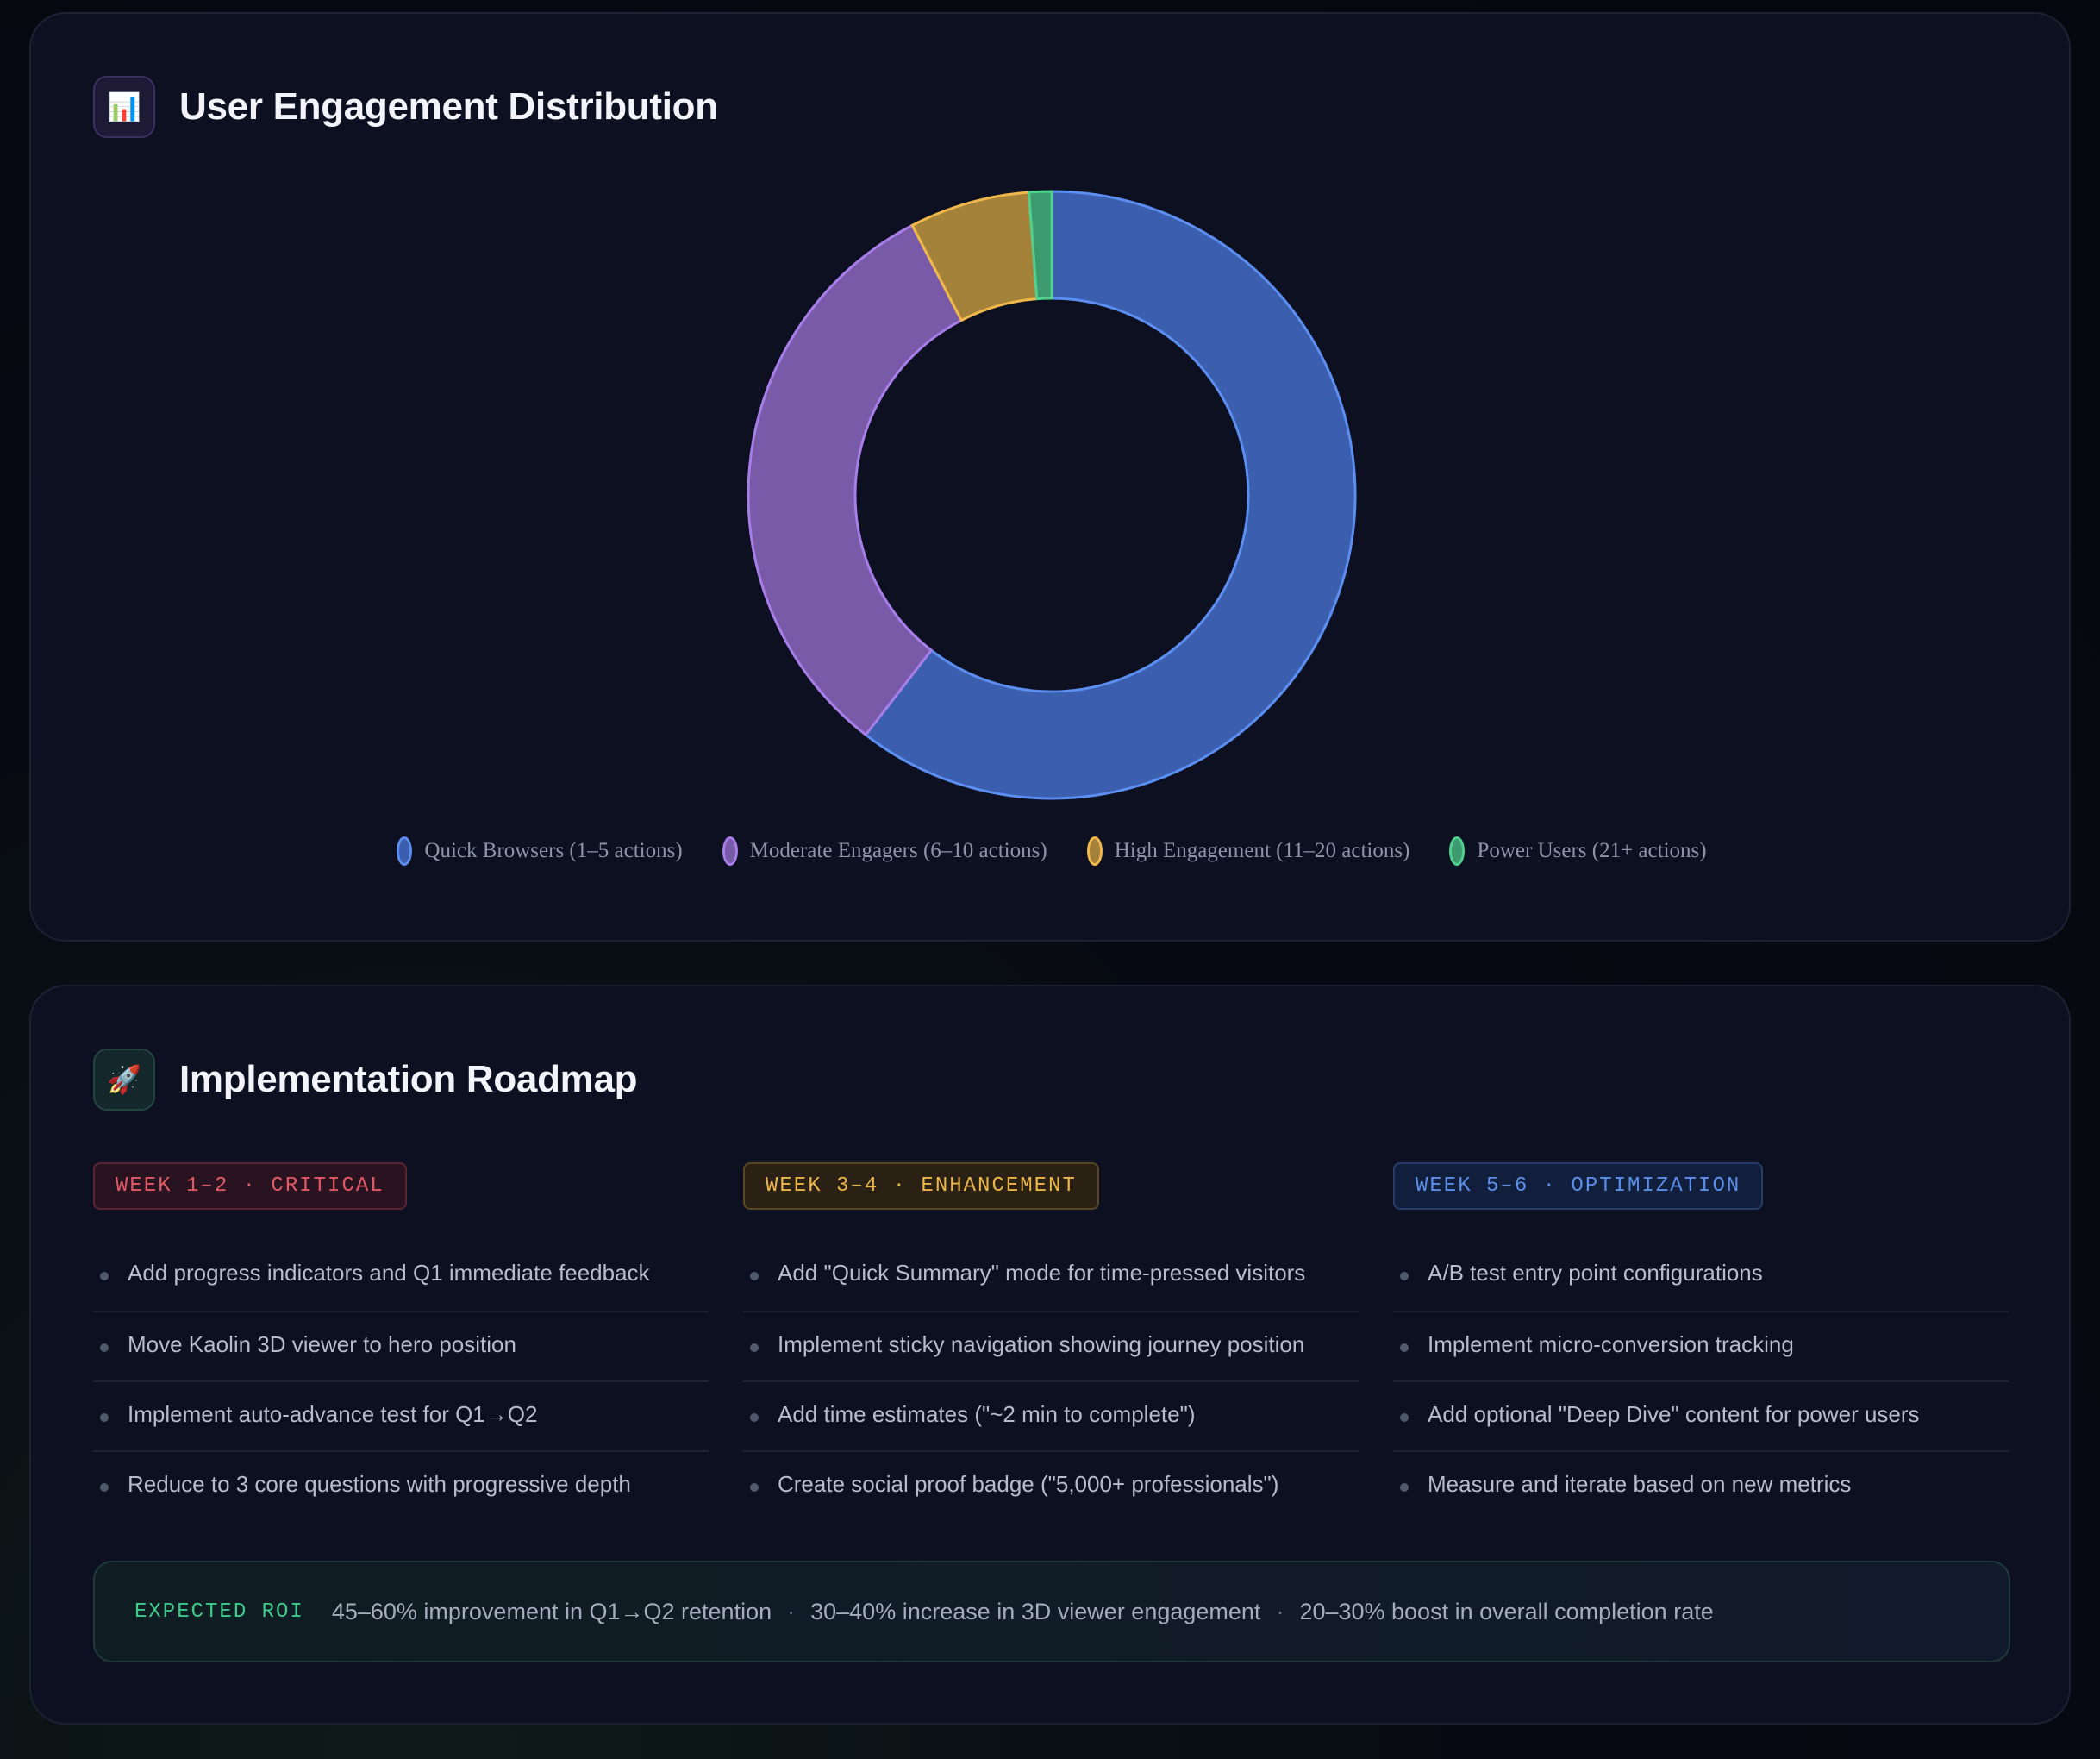 This screenshot has height=1759, width=2100. I want to click on week-5-6-tag: WEEK 5–6 · OPTIMIZATION, so click(1578, 1186).